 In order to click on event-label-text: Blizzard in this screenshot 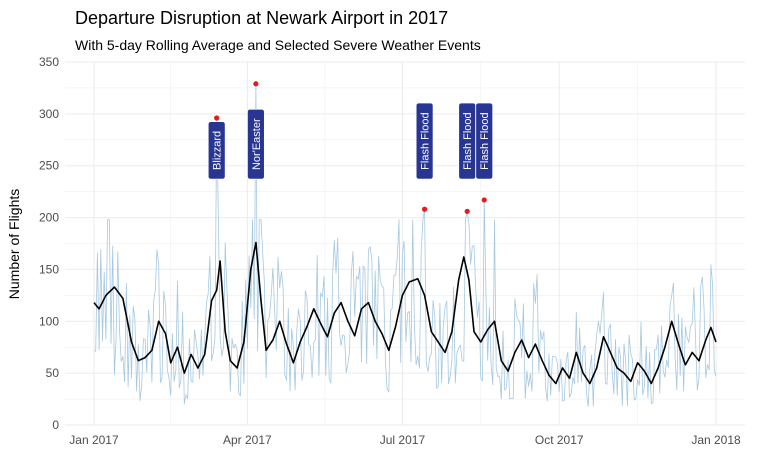, I will do `click(218, 150)`.